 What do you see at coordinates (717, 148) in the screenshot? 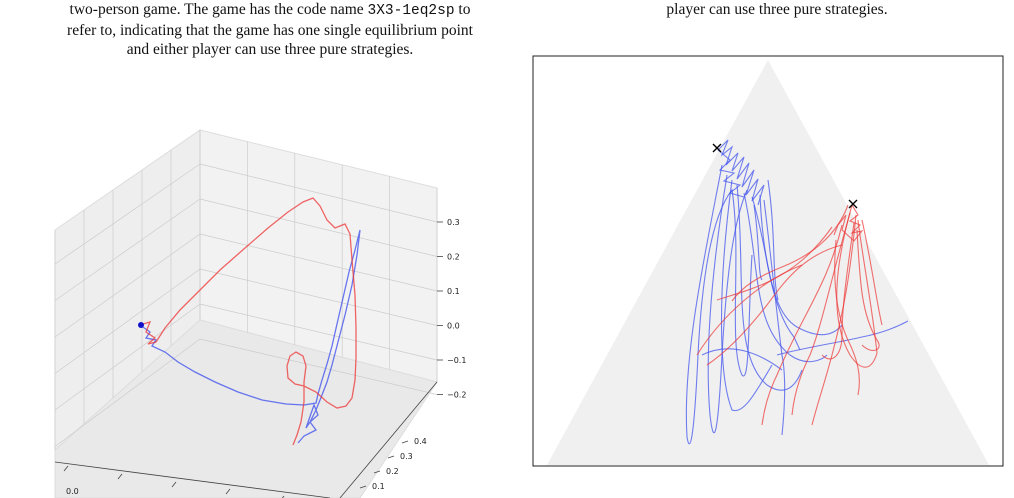
I see `x-marker-blue` at bounding box center [717, 148].